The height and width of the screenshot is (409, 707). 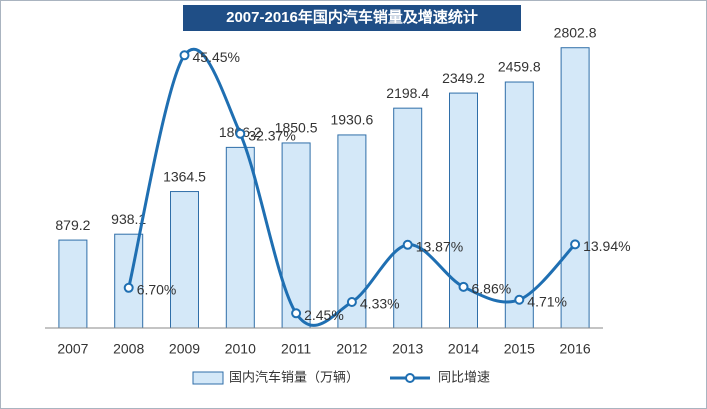 I want to click on bar-value-label: 1930.6, so click(x=351, y=120).